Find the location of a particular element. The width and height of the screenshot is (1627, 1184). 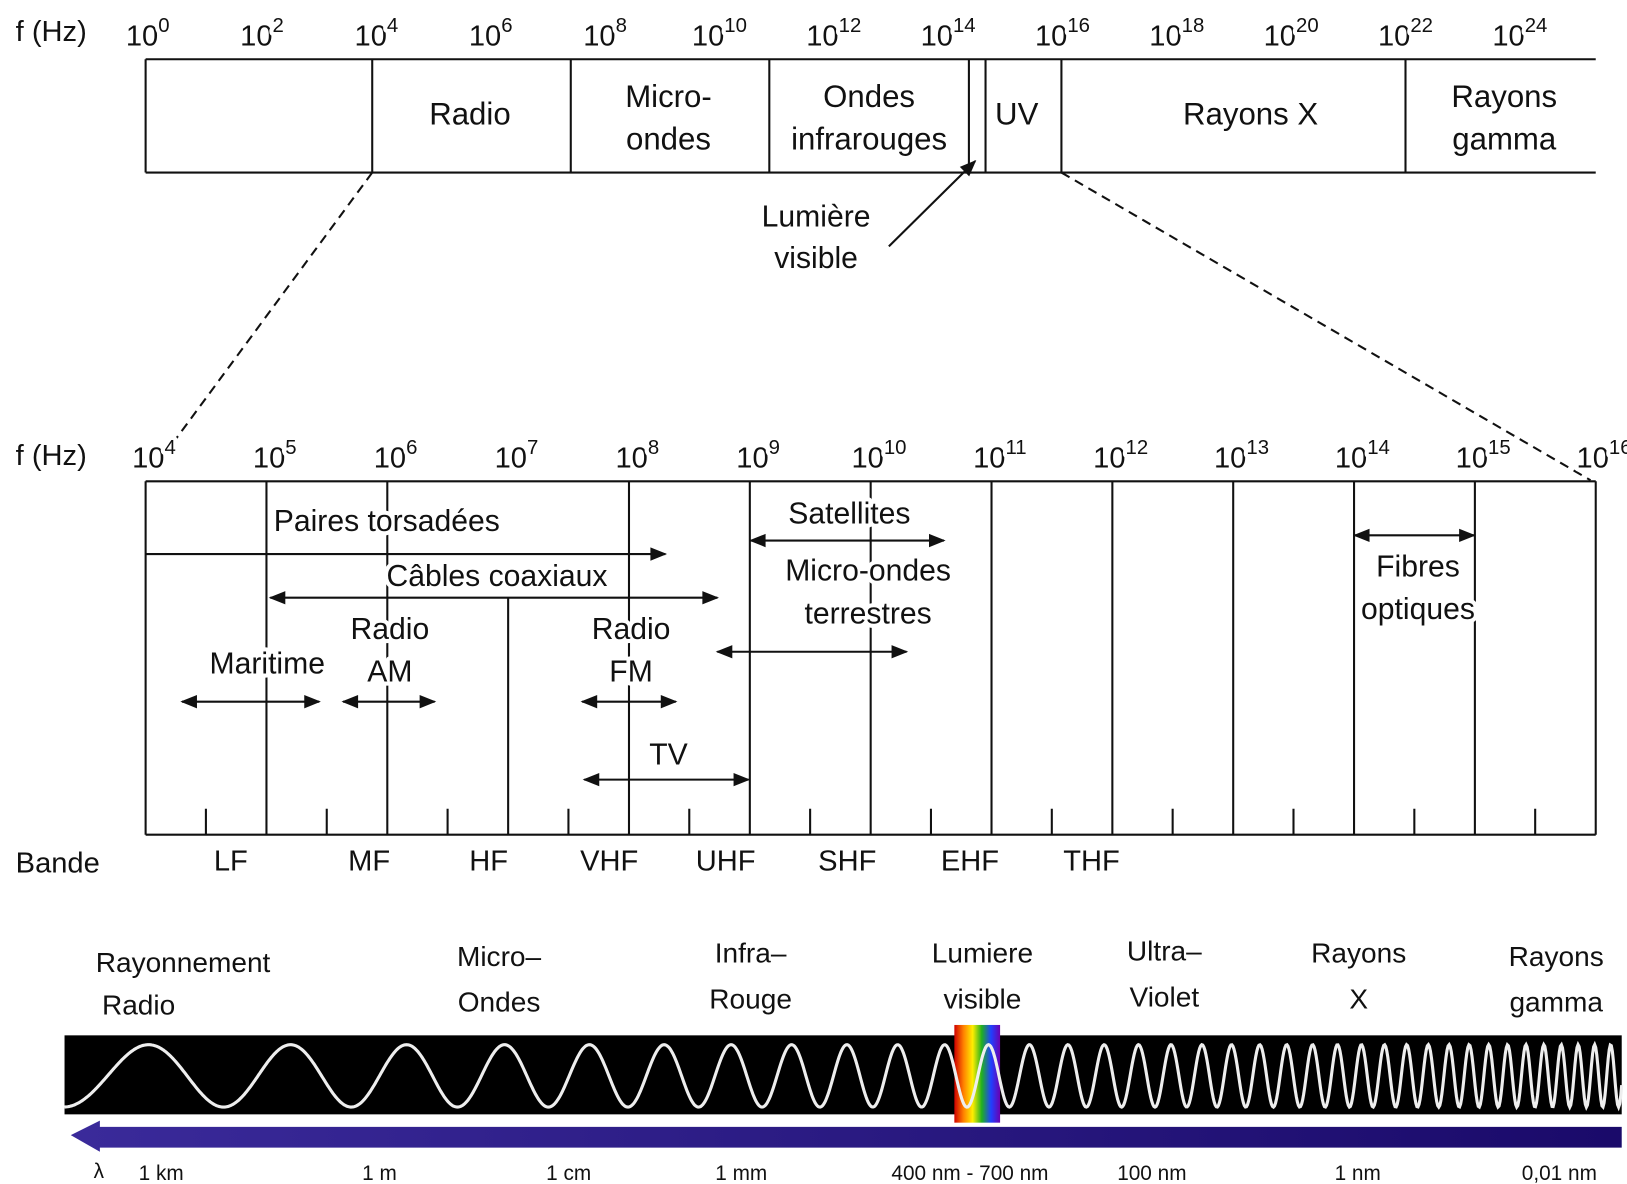

wavelength-arrow is located at coordinates (846, 1136).